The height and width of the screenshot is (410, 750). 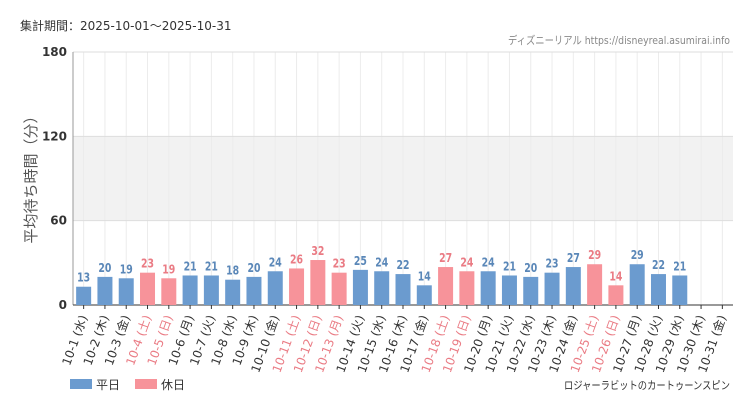 What do you see at coordinates (232, 271) in the screenshot?
I see `data-label: 18` at bounding box center [232, 271].